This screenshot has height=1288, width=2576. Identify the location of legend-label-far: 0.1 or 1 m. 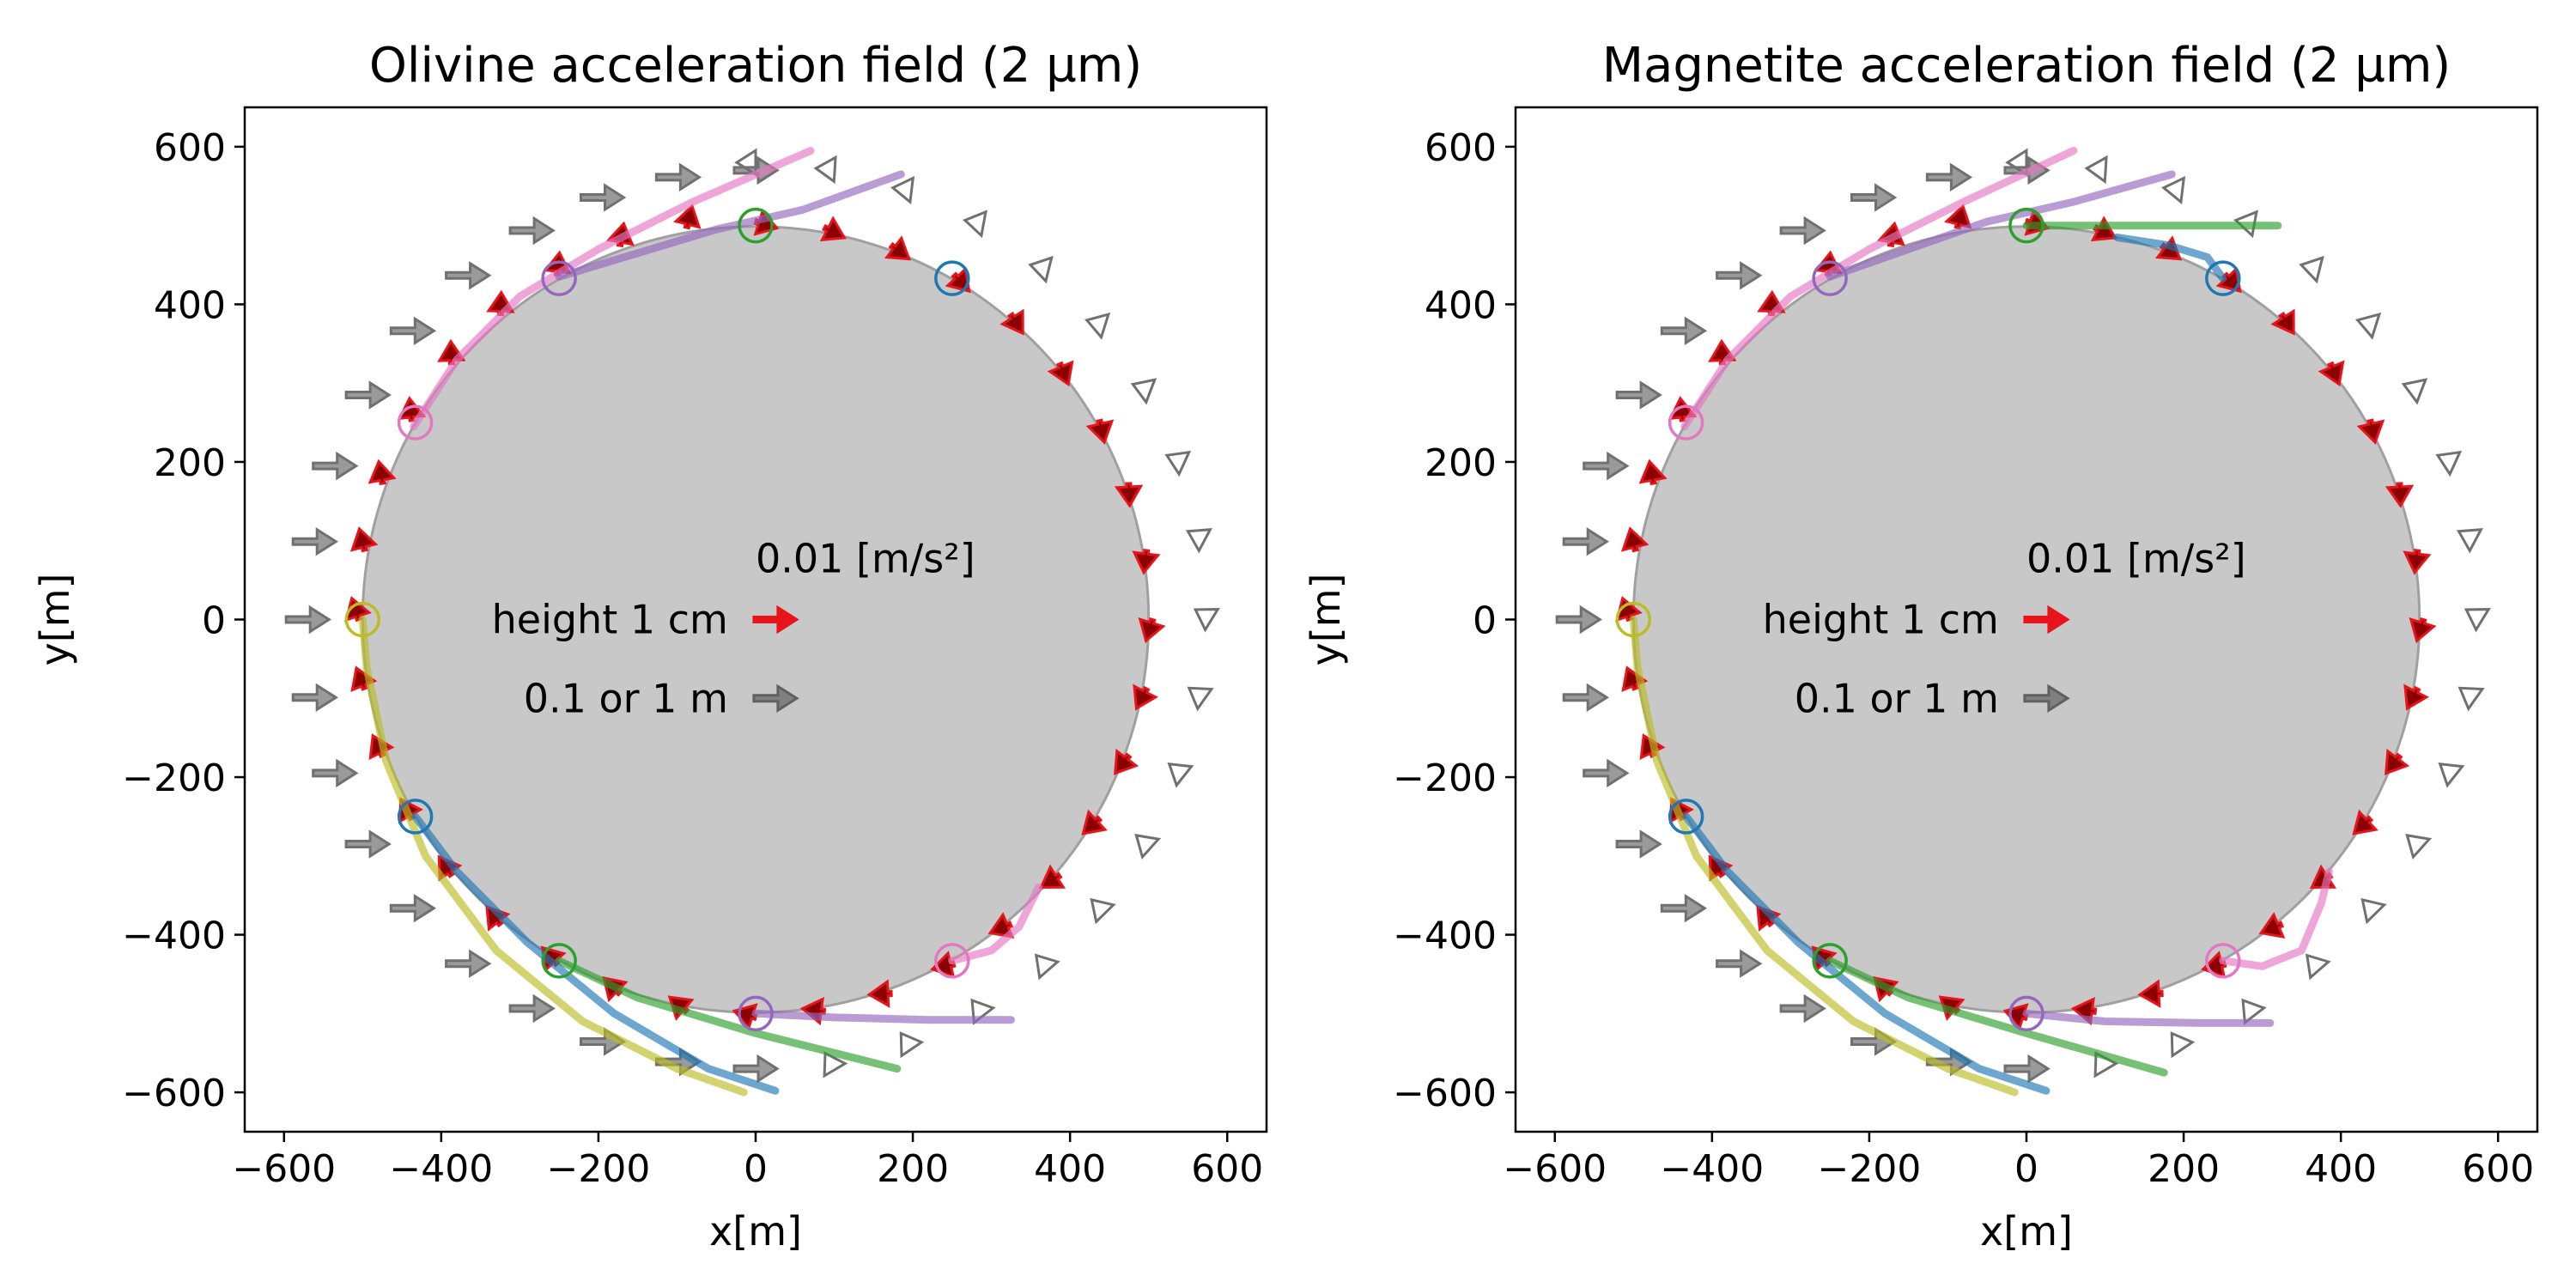
(1897, 698).